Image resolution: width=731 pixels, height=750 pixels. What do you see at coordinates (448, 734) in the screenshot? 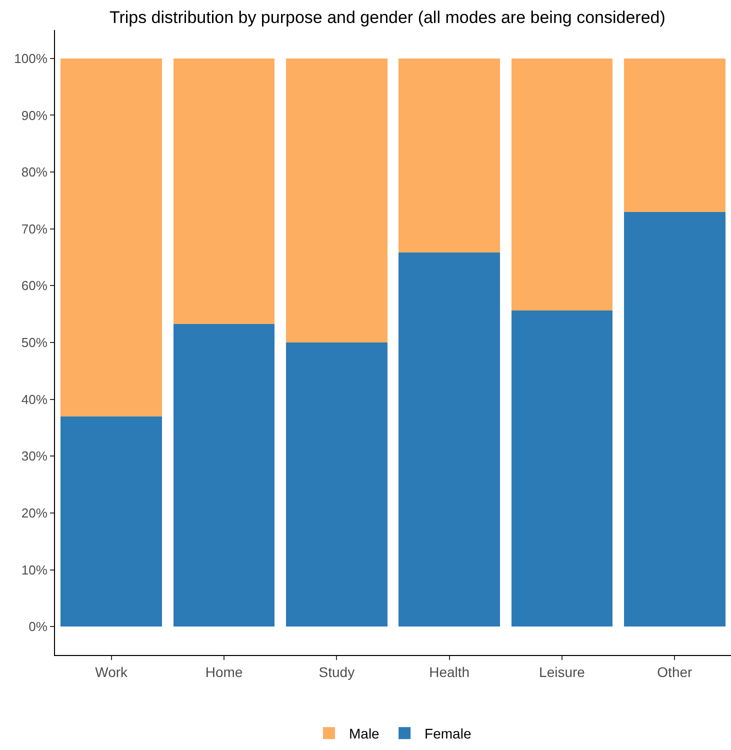
I see `legend-label: Female` at bounding box center [448, 734].